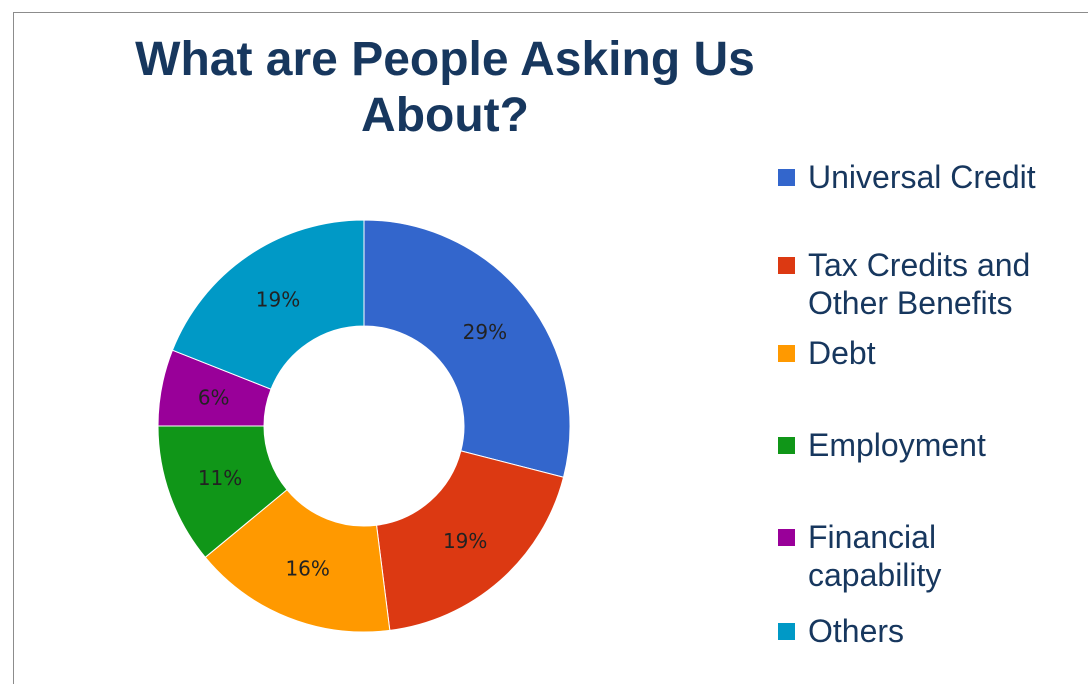  I want to click on slice-label-debt: 16%, so click(307, 568).